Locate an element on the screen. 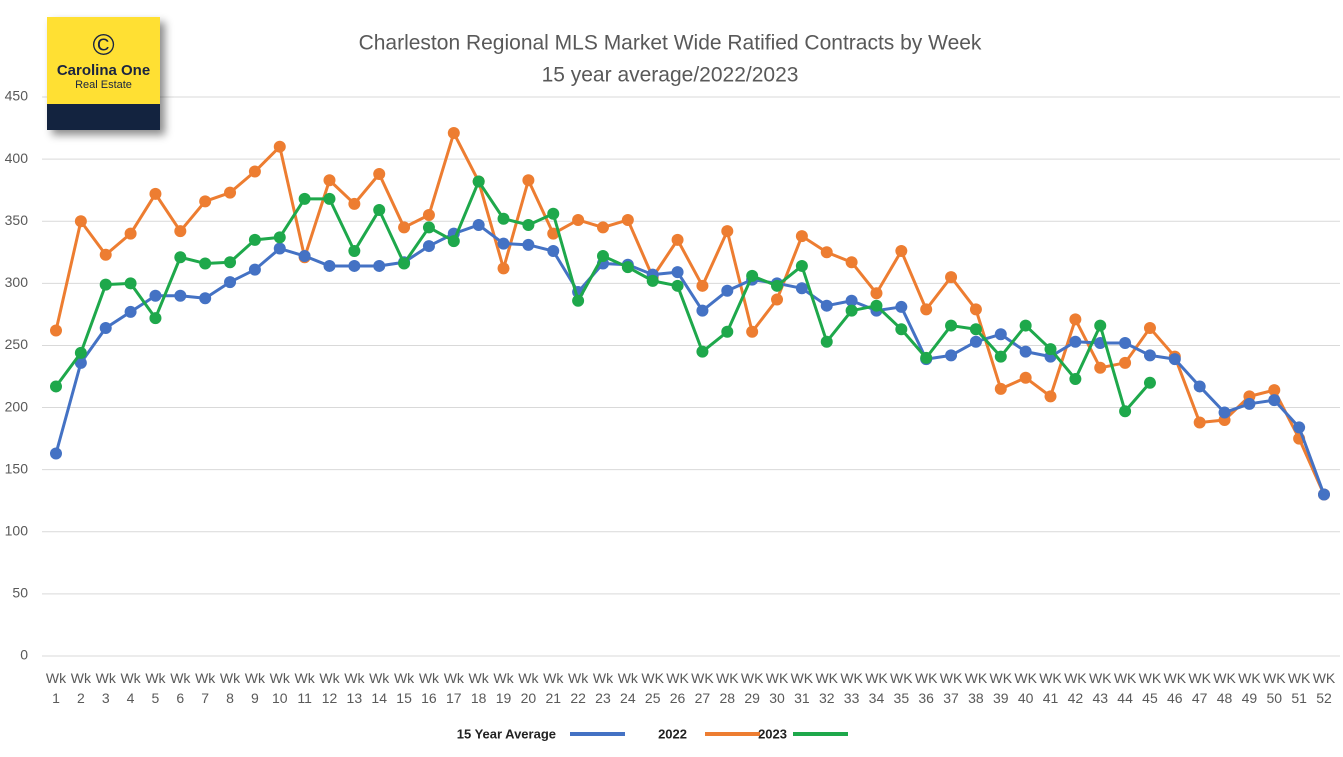  x-tick-label: WK 26 is located at coordinates (677, 688).